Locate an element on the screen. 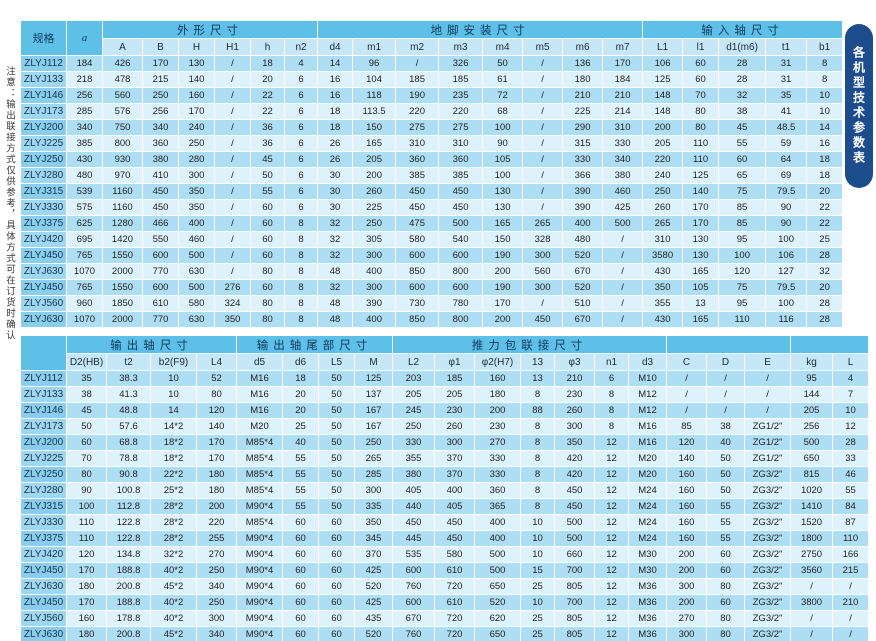 This screenshot has height=641, width=876. value-cell: 330 is located at coordinates (497, 474).